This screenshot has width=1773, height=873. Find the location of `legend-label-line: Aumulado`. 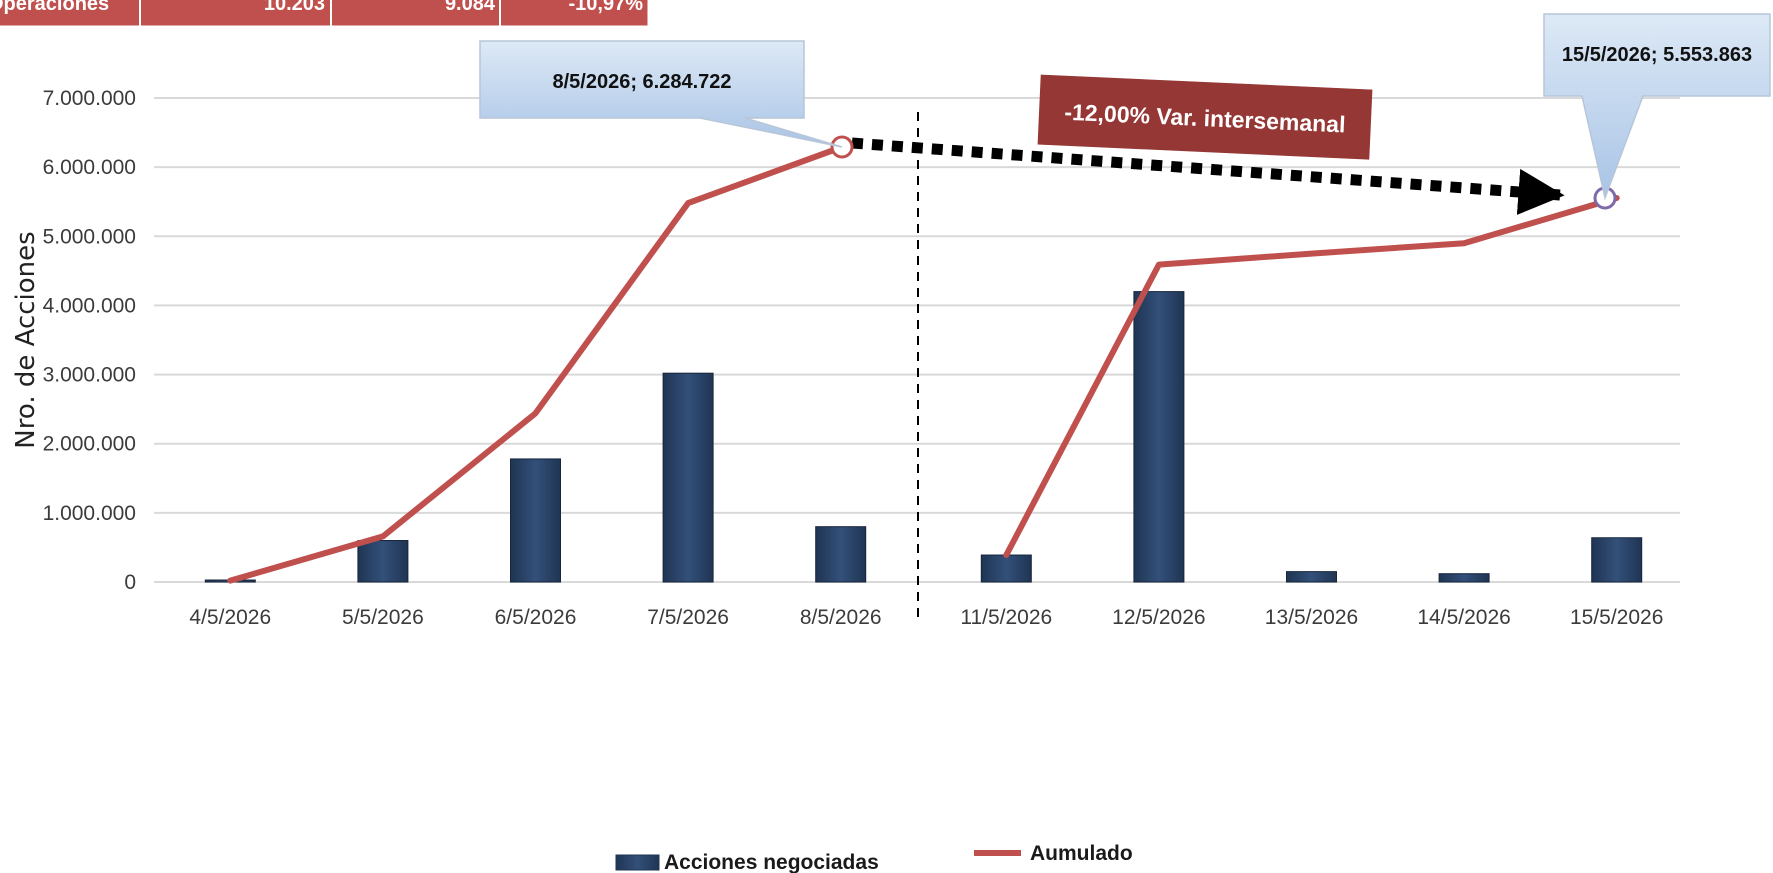

legend-label-line: Aumulado is located at coordinates (1081, 853).